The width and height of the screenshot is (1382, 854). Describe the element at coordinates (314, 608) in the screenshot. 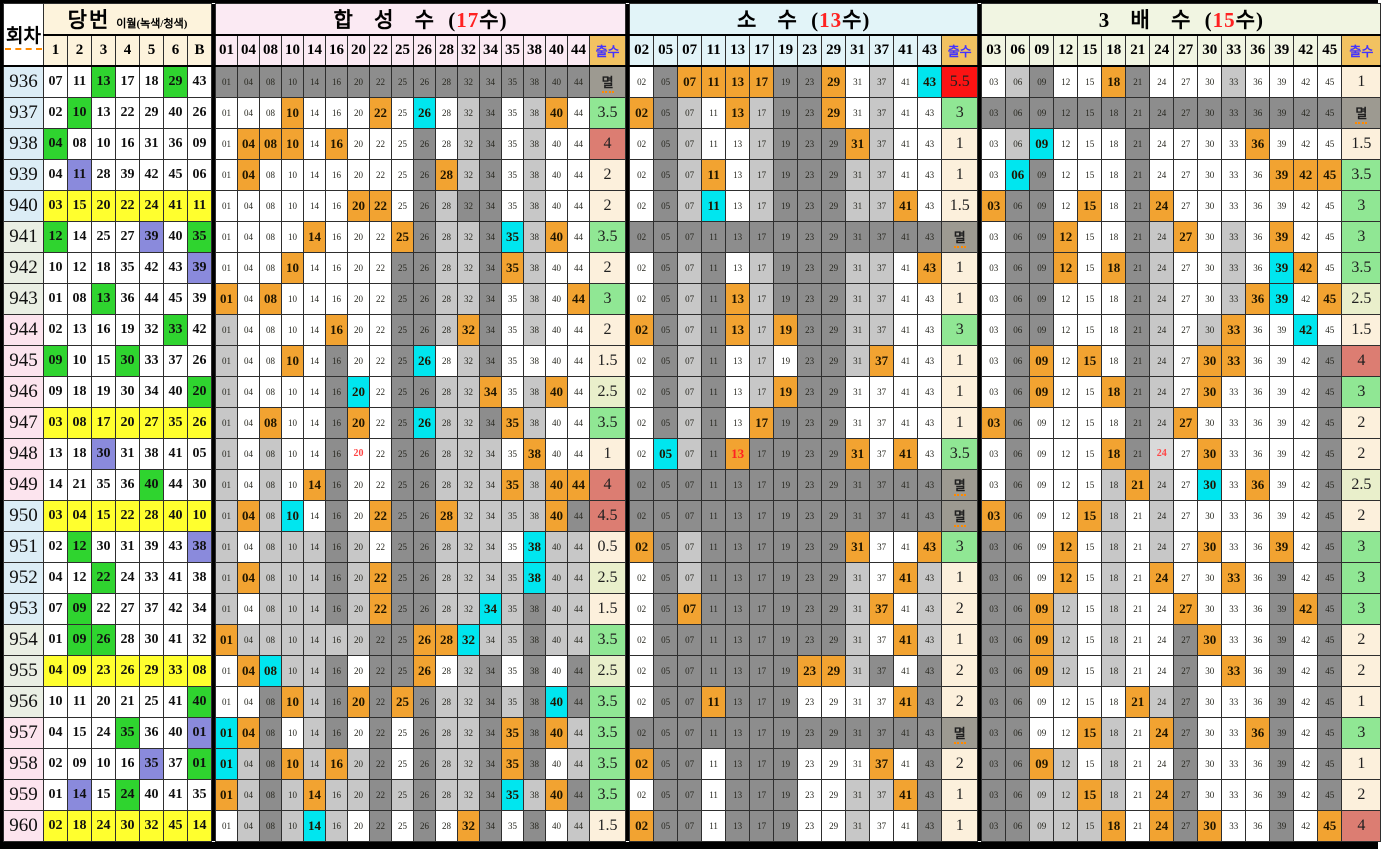

I see `grid-cell-hapseong-14: 14` at that location.